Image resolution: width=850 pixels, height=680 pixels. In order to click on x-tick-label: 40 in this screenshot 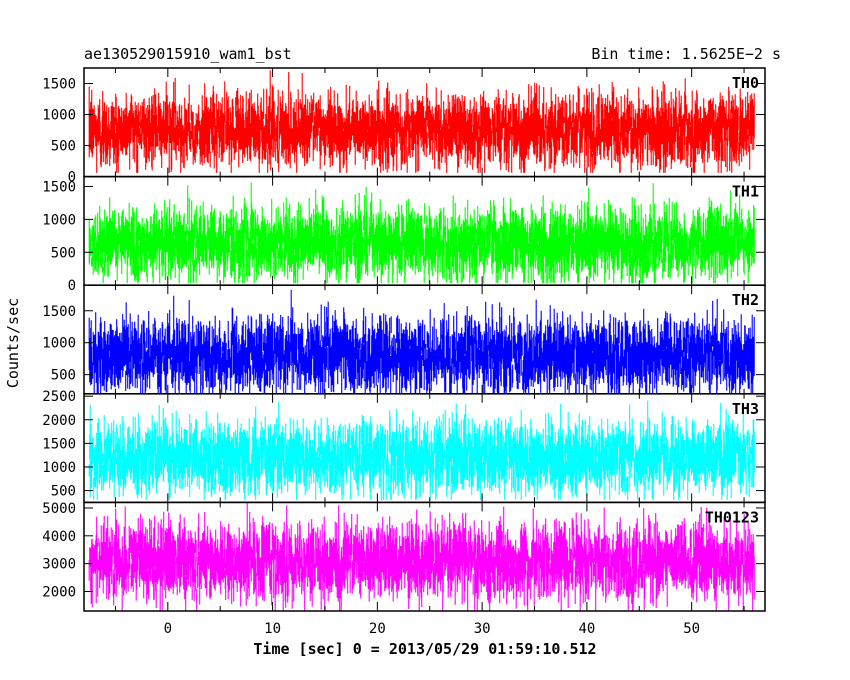, I will do `click(586, 629)`.